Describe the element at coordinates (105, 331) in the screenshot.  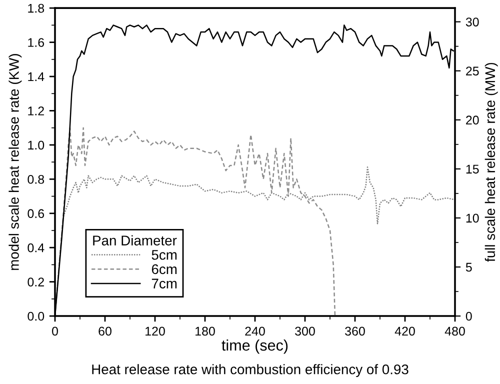
I see `x-tick-label: 60` at that location.